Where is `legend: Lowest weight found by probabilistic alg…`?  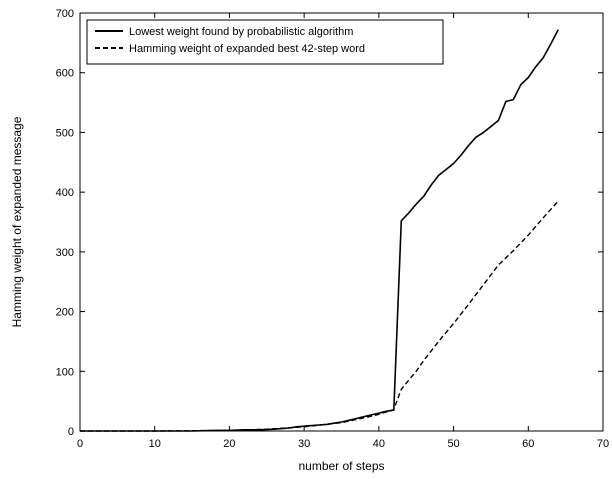 legend: Lowest weight found by probabilistic alg… is located at coordinates (265, 42).